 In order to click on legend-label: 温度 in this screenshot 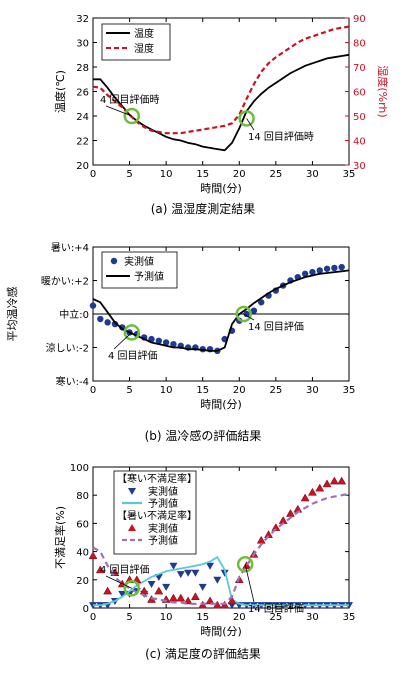, I will do `click(144, 33)`.